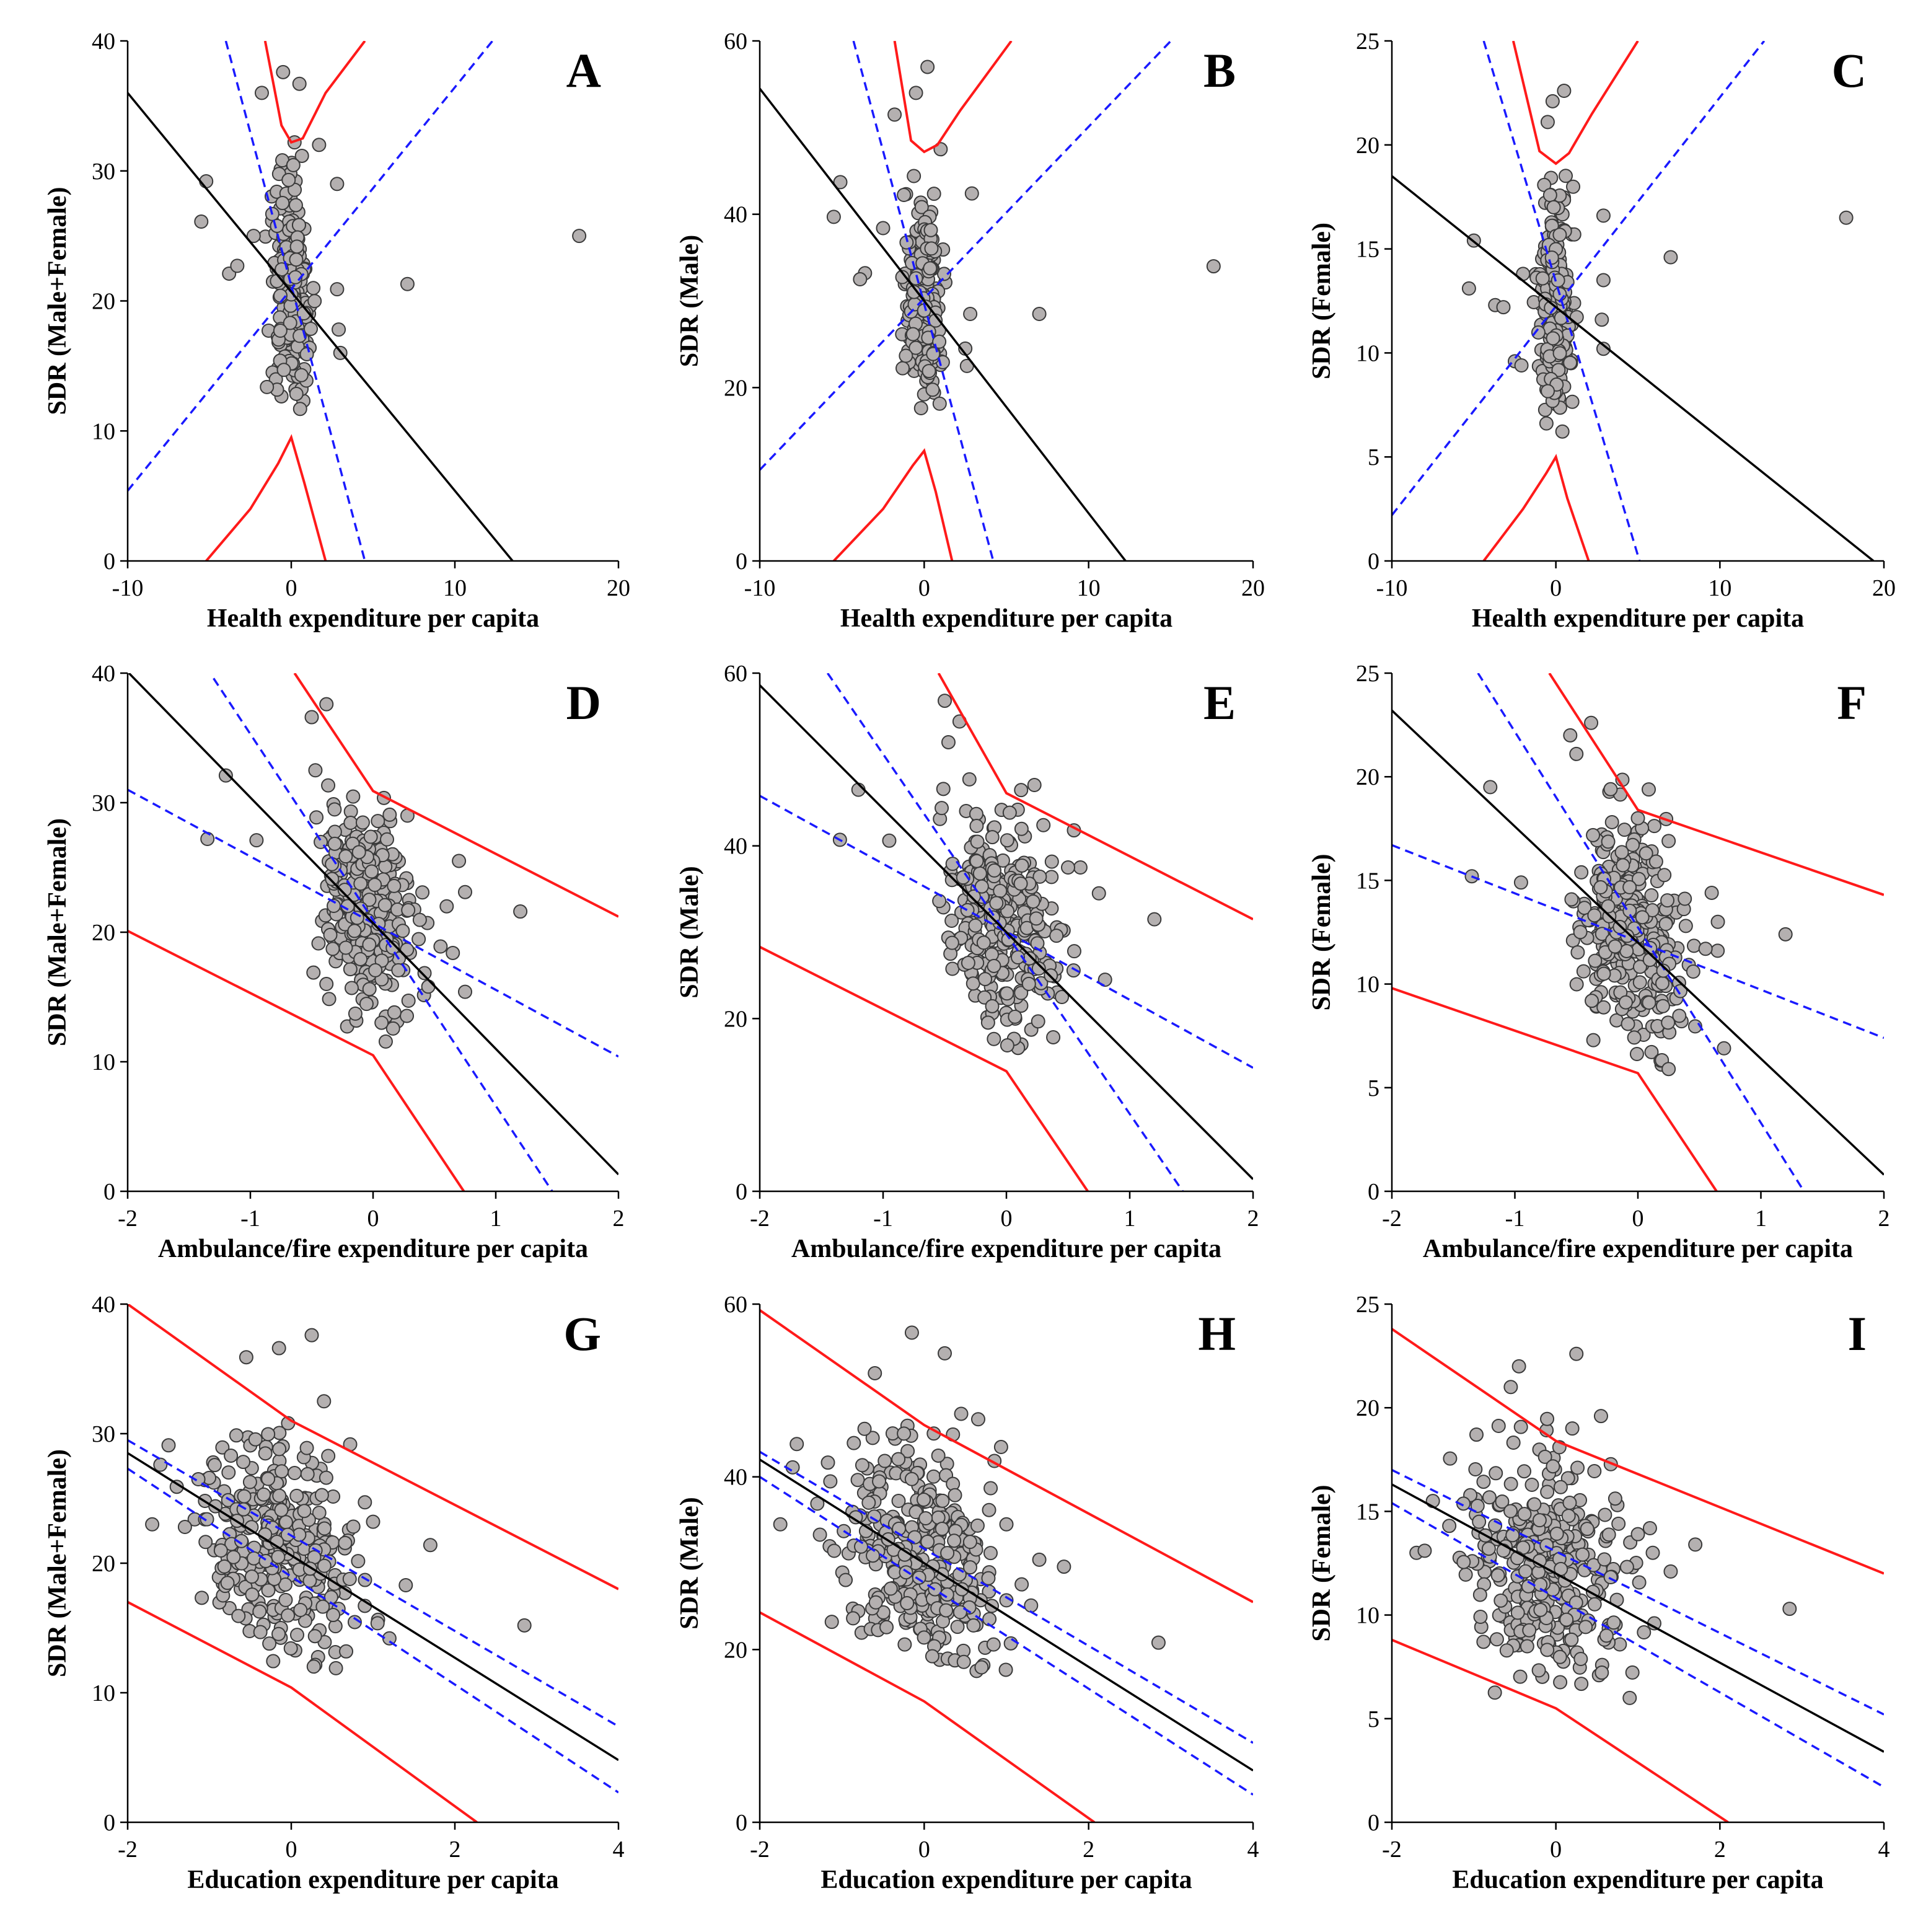  What do you see at coordinates (1006, 1249) in the screenshot?
I see `x-axis-title: Ambulance/fire expenditure per capita` at bounding box center [1006, 1249].